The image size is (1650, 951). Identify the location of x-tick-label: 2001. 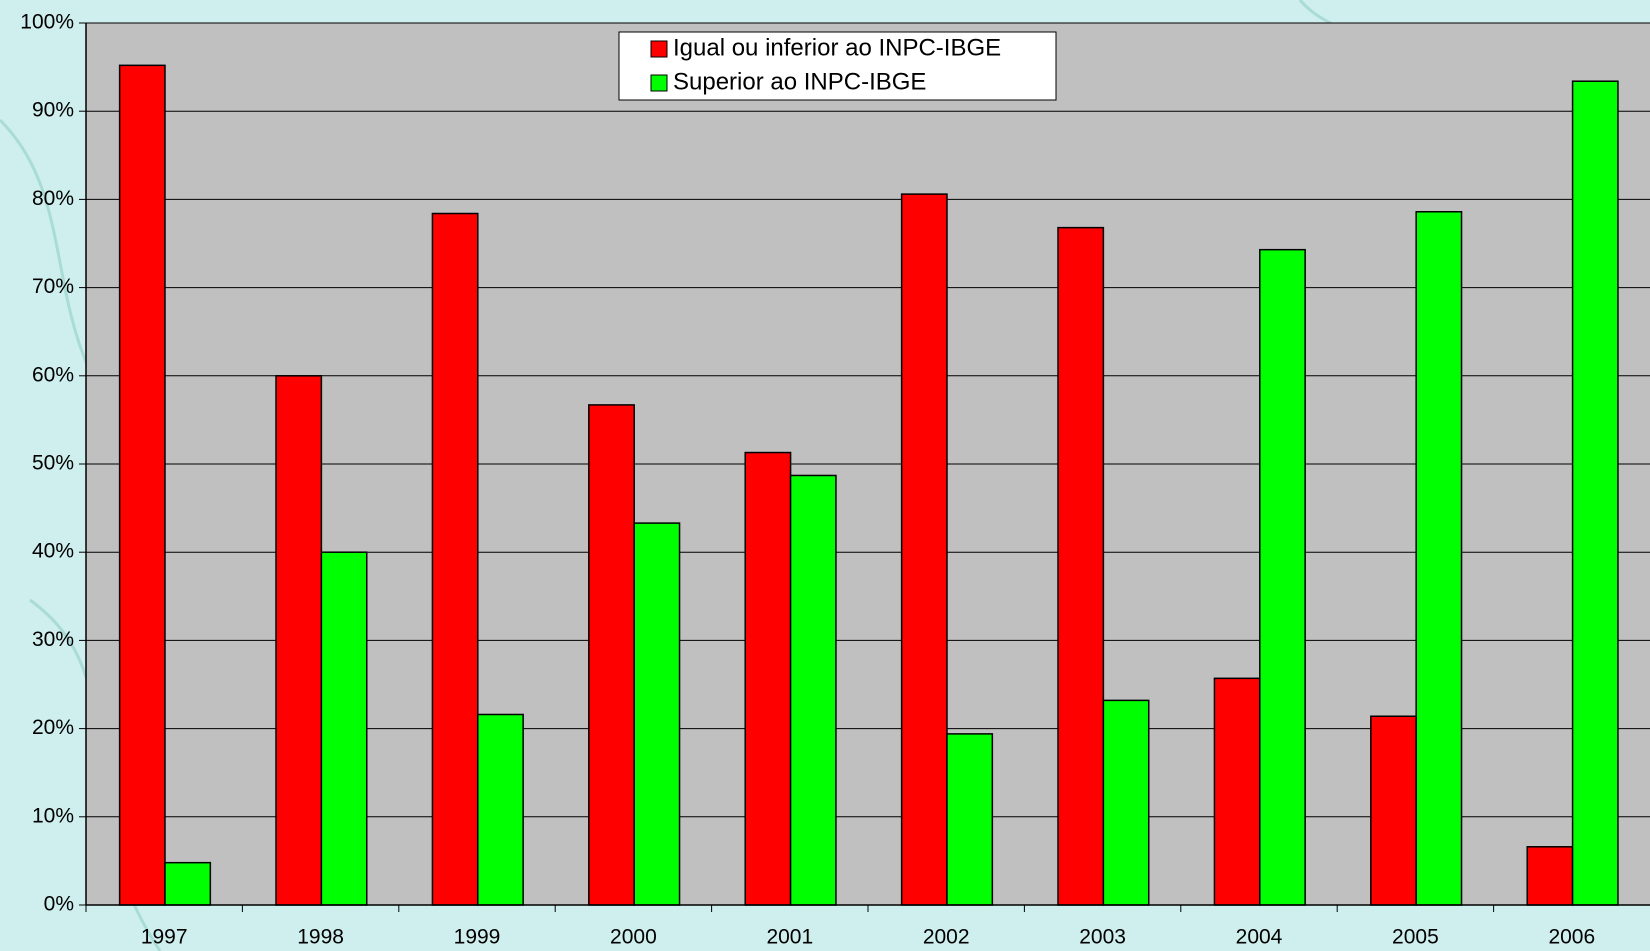
(789, 937).